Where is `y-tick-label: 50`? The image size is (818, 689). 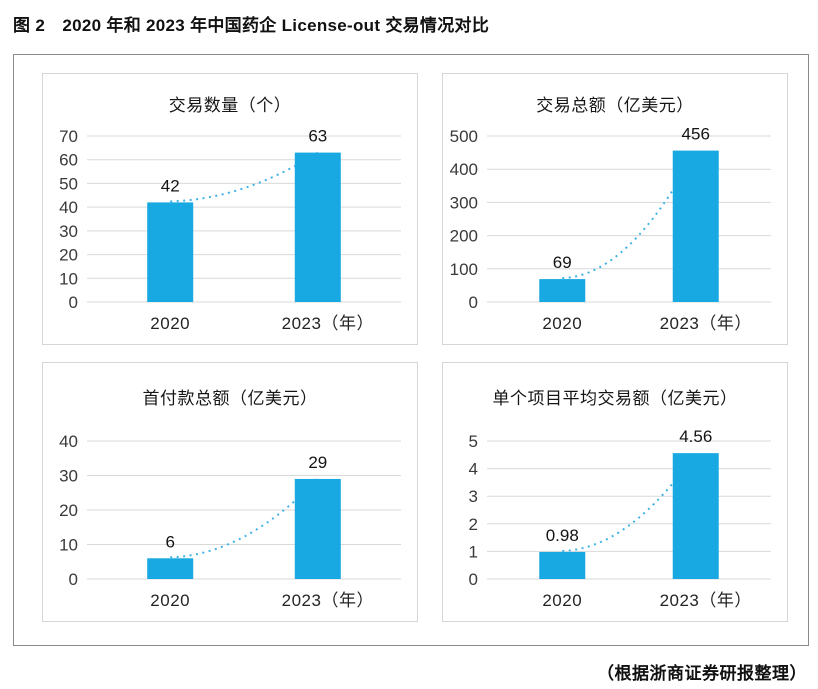
y-tick-label: 50 is located at coordinates (68, 183).